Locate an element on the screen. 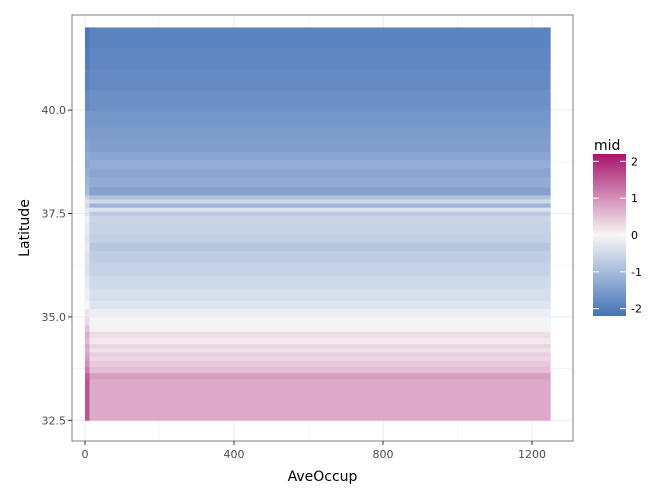 The image size is (660, 499). x-tick-label: 0 is located at coordinates (85, 454).